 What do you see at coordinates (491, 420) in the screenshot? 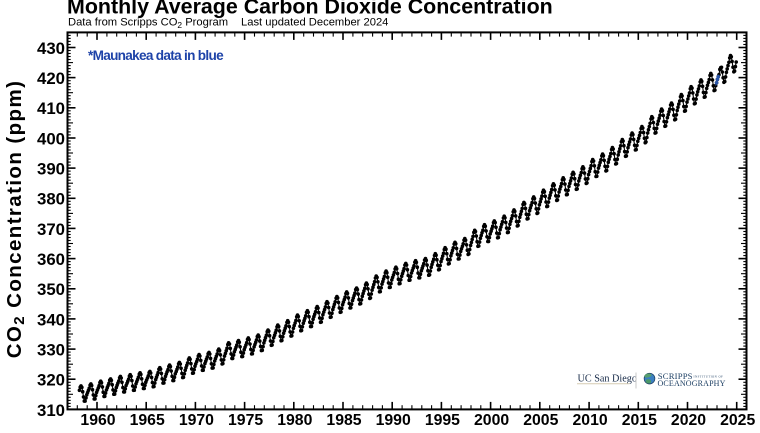
I see `svg-text: 2000` at bounding box center [491, 420].